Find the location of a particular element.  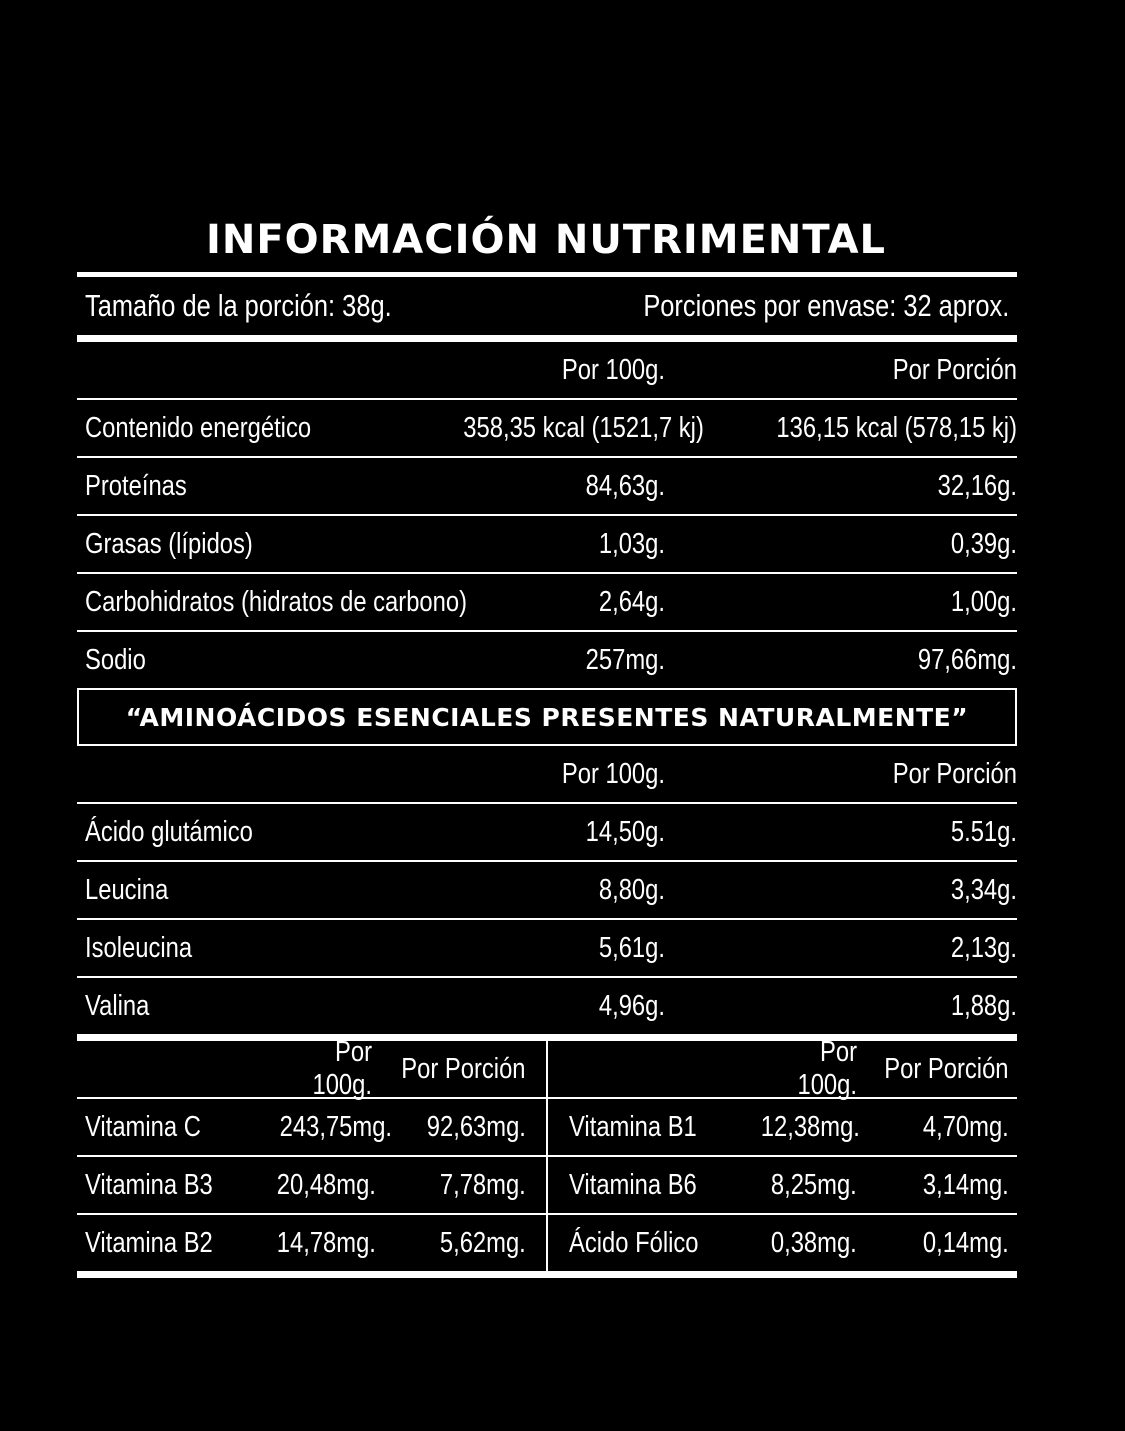

vitamin-row: Vitamina B1 12,38mg. 4,70mg. is located at coordinates (782, 1127).